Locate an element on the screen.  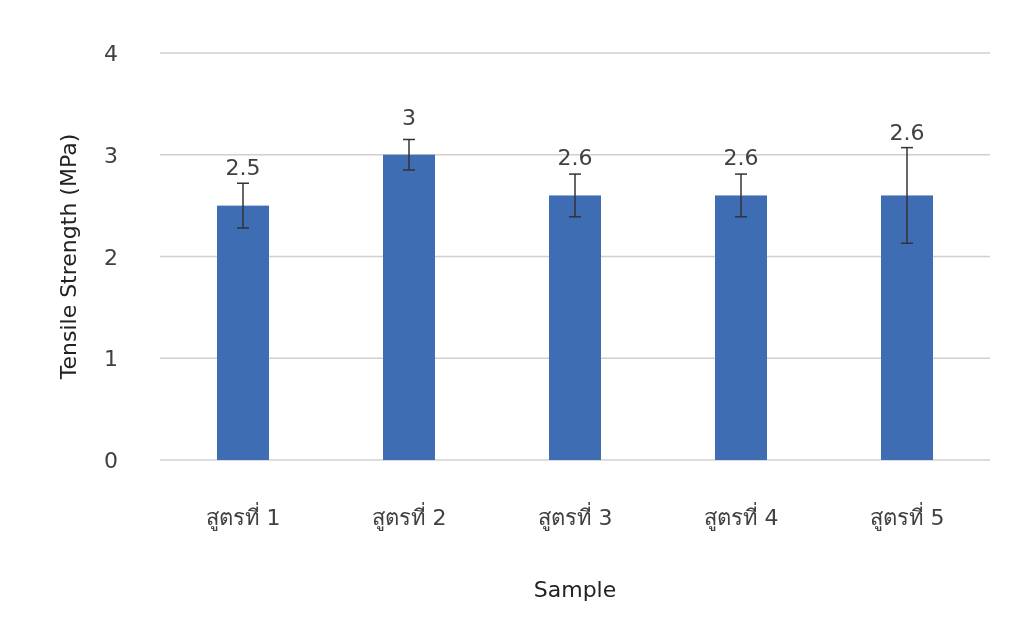
x-tick-label: สูตรที่ 4 is located at coordinates (741, 516).